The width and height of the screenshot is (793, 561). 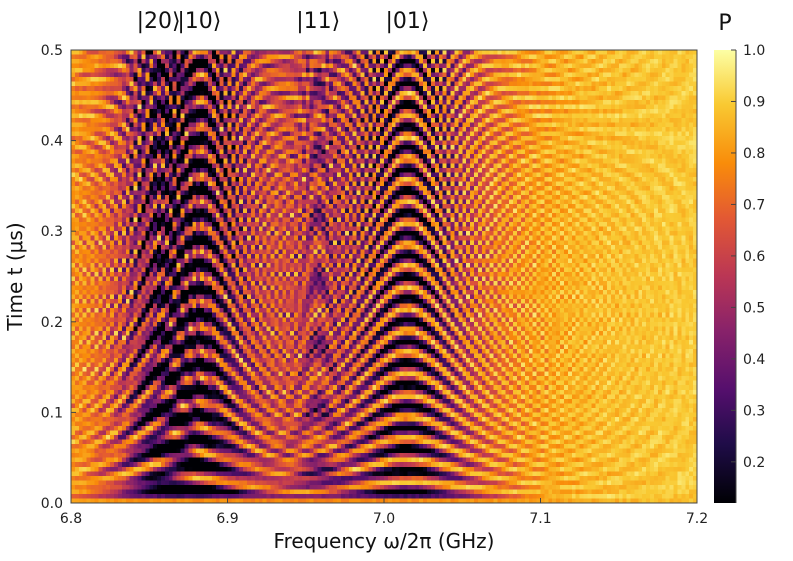 What do you see at coordinates (159, 21) in the screenshot?
I see `state-label: |20⟩` at bounding box center [159, 21].